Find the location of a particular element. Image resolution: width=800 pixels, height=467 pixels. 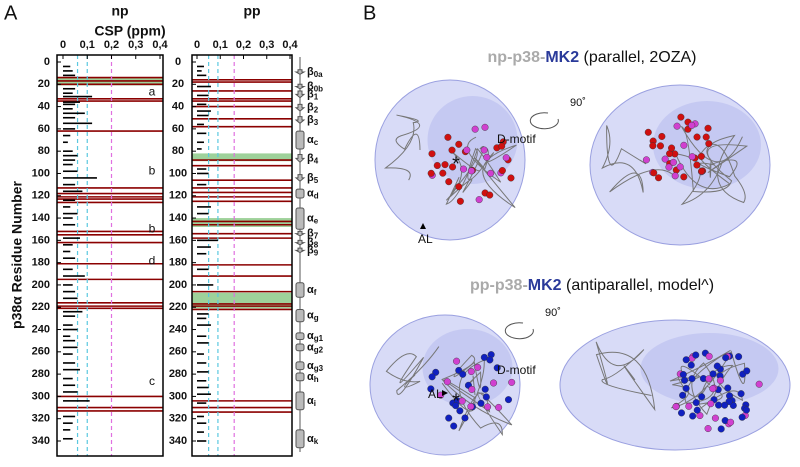

ss-subscript: 2 is located at coordinates (316, 110).